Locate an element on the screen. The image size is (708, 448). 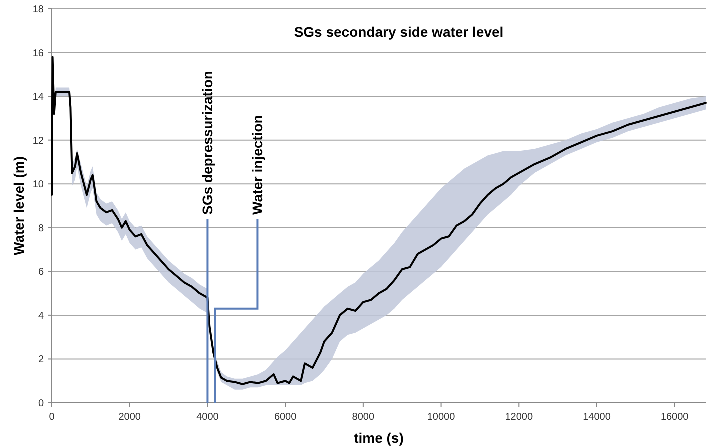
x-tick-label: 4000 is located at coordinates (208, 417).